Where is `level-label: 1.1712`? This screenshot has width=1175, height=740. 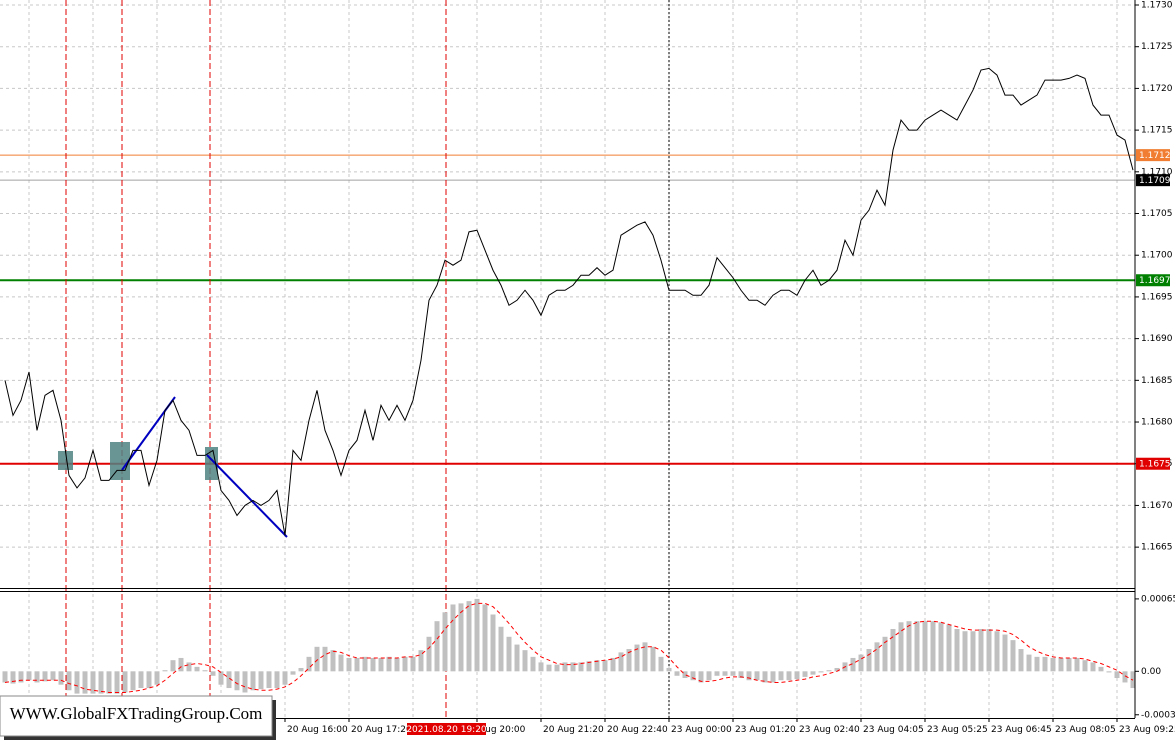
level-label: 1.1712 is located at coordinates (1155, 156).